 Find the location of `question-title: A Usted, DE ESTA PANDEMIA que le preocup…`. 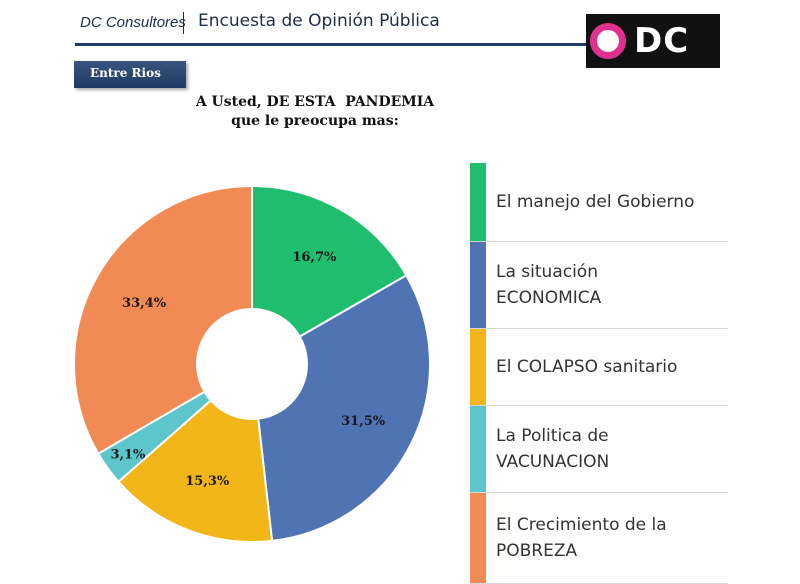

question-title: A Usted, DE ESTA PANDEMIA que le preocup… is located at coordinates (315, 112).